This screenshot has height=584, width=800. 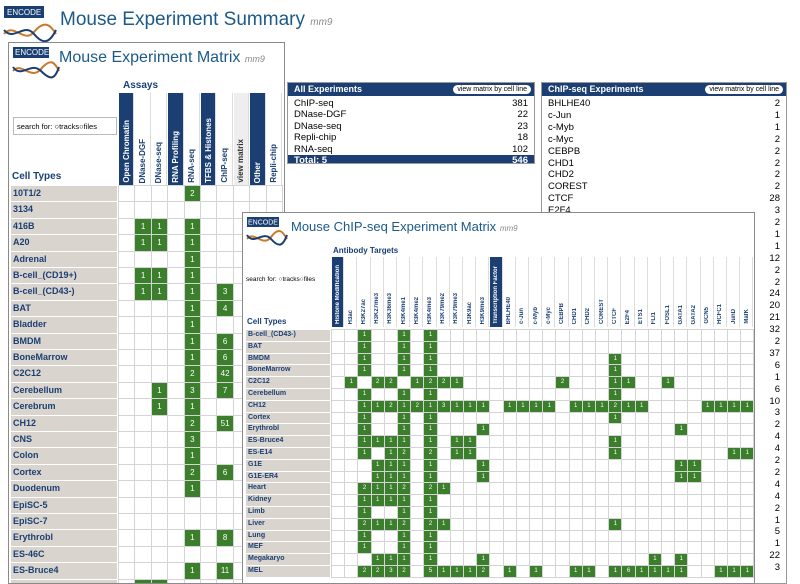 What do you see at coordinates (225, 374) in the screenshot?
I see `experiment-cell: 42` at bounding box center [225, 374].